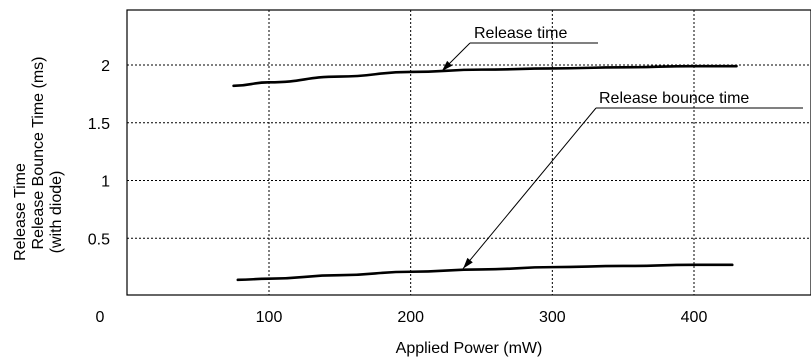 This screenshot has height=362, width=811. What do you see at coordinates (99, 153) in the screenshot?
I see `y-axis-ticks: 0.5 1 1.5 2` at bounding box center [99, 153].